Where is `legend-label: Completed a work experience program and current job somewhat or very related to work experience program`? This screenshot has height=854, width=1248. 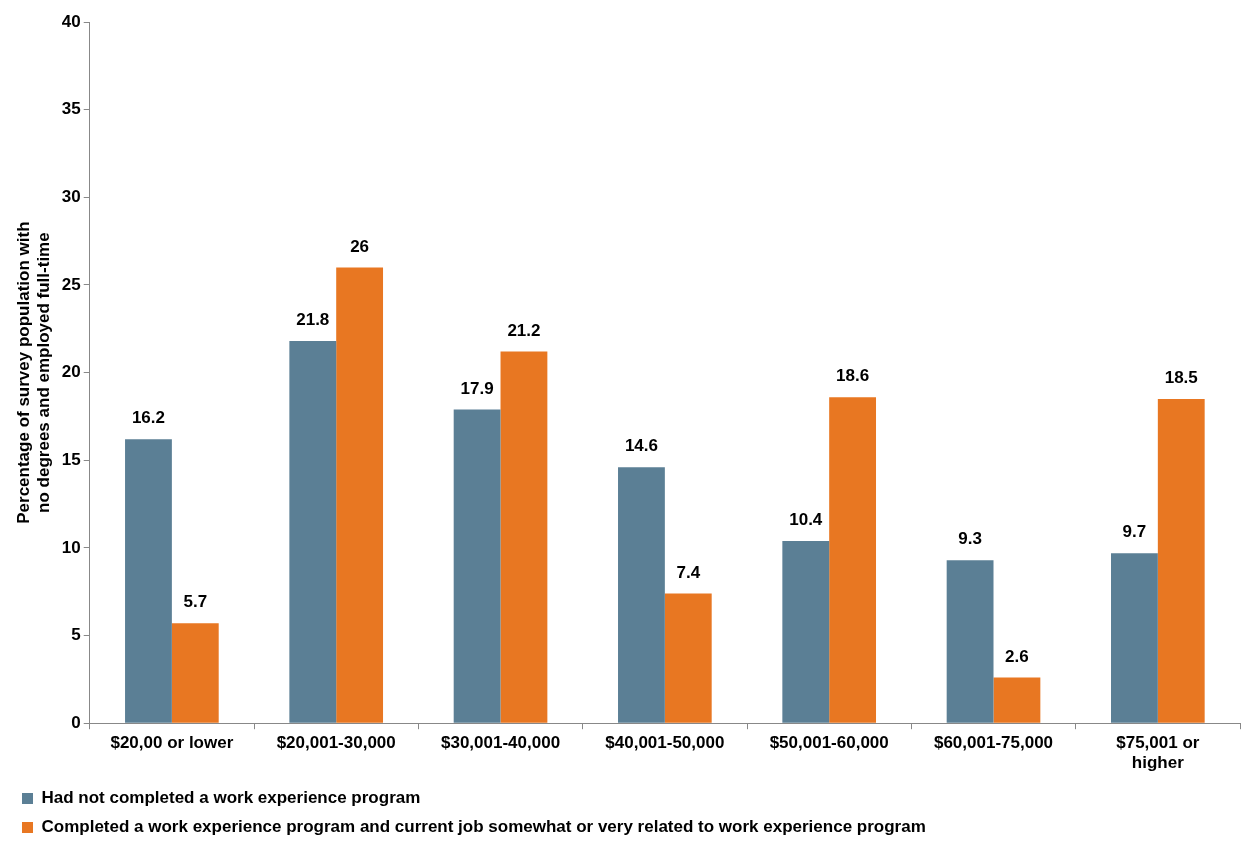
legend-label: Completed a work experience program and current job somewhat or very related to work experience program is located at coordinates (483, 827).